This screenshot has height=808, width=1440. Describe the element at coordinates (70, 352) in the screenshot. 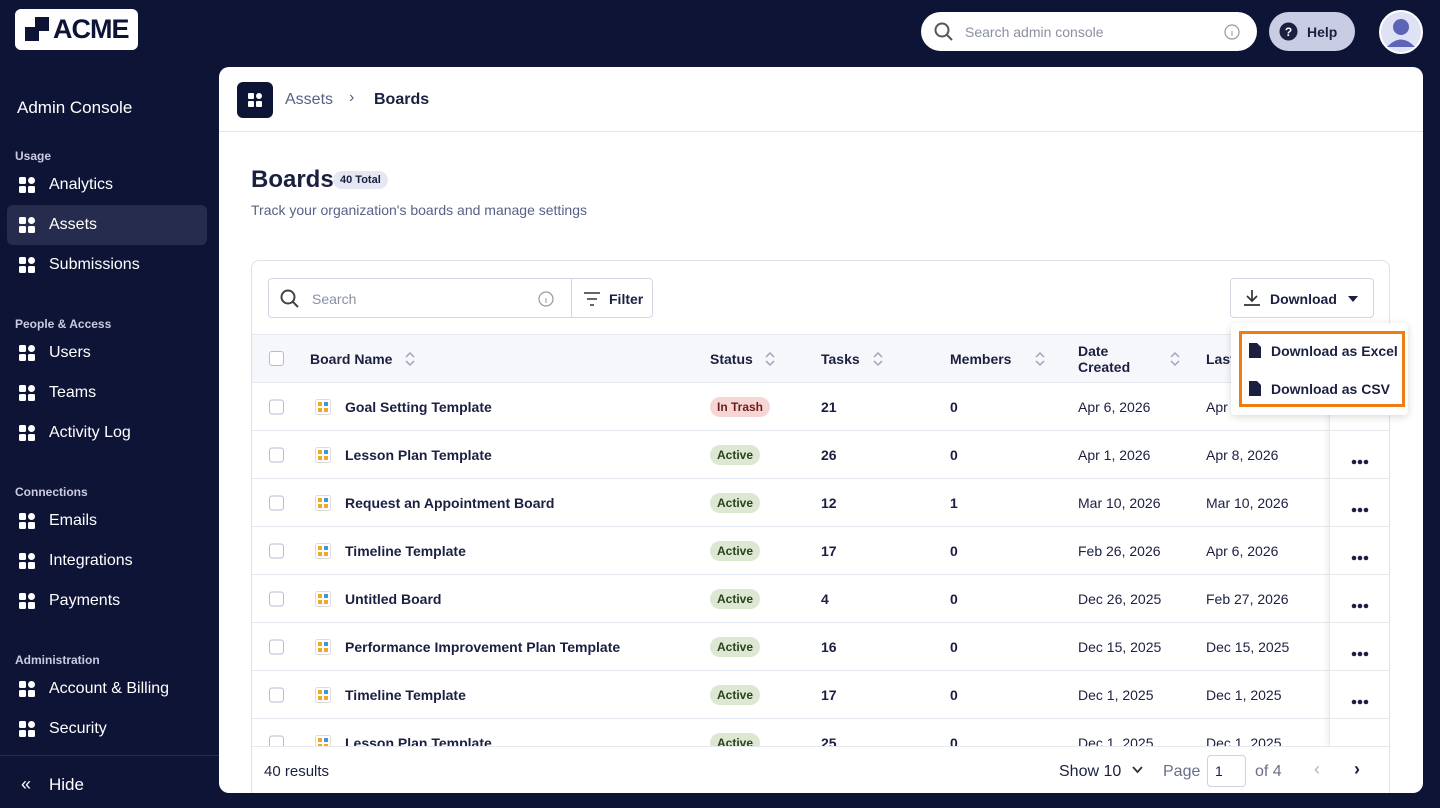

I see `nav-label: Users` at that location.